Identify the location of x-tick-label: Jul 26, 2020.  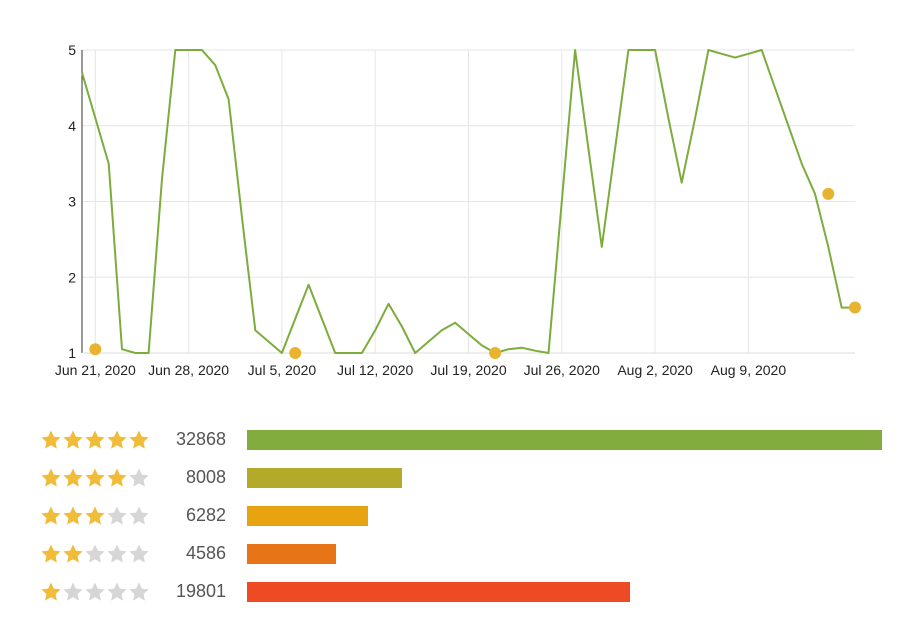
(562, 370).